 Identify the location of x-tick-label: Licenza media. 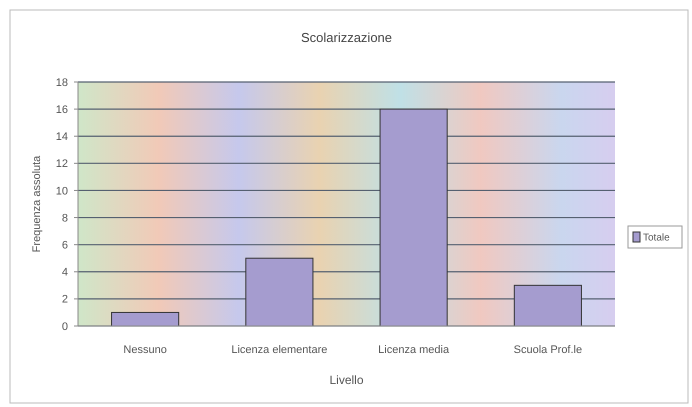
(414, 350).